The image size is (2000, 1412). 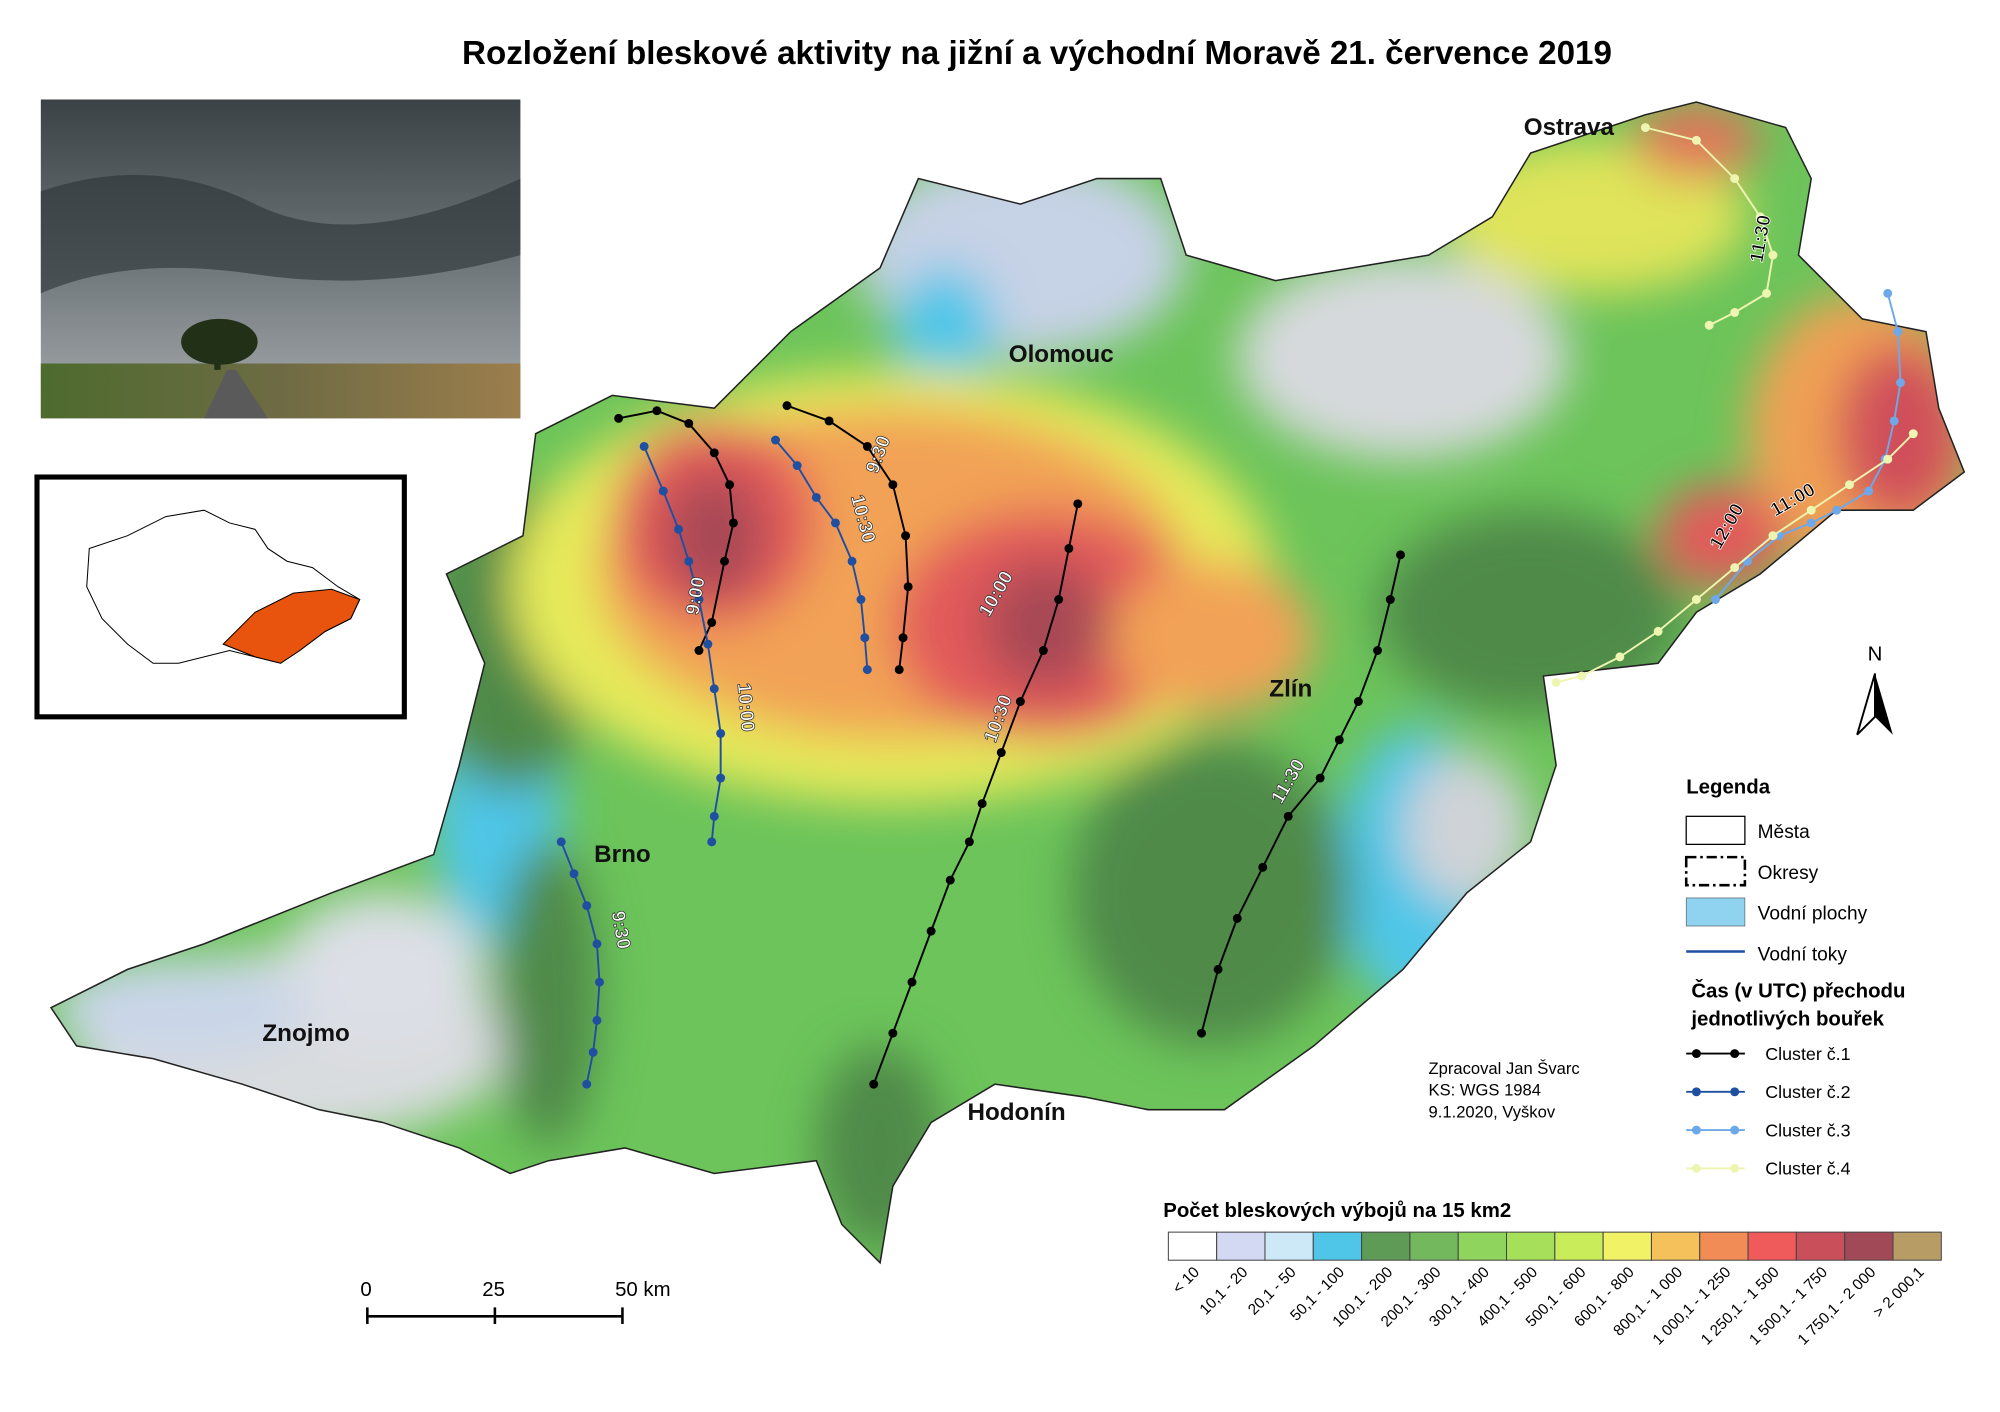 What do you see at coordinates (280, 259) in the screenshot?
I see `photo` at bounding box center [280, 259].